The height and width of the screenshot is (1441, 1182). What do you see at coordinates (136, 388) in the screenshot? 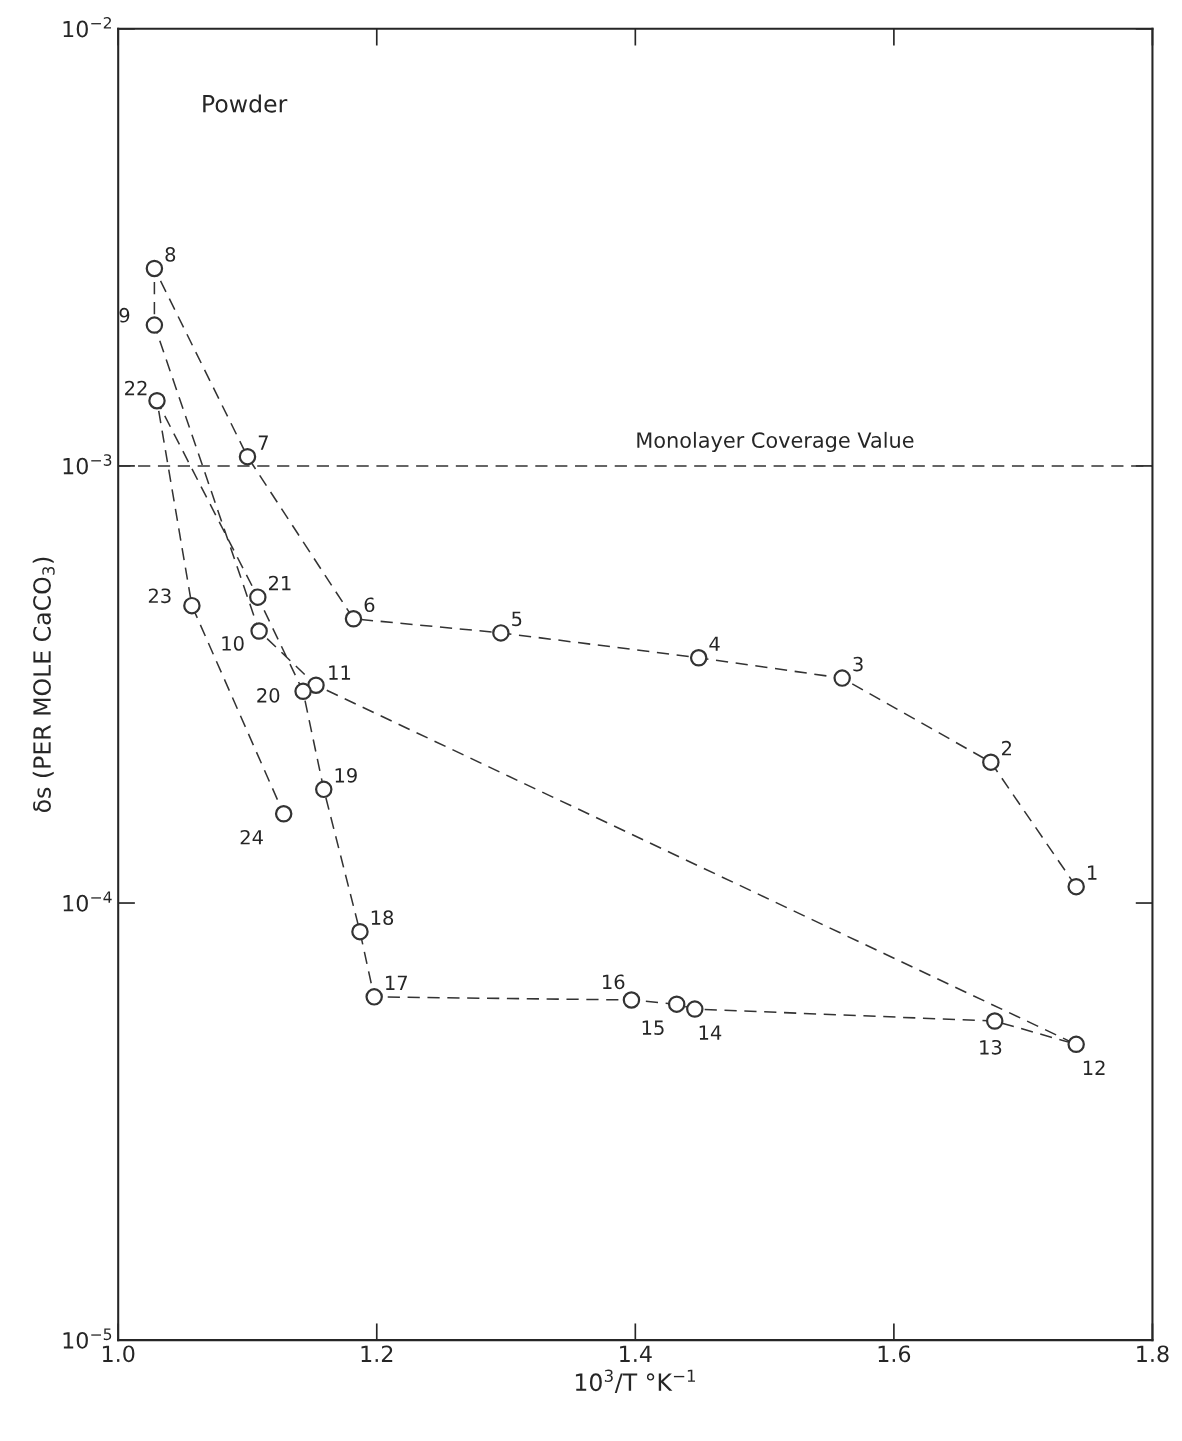
I see `annotation: 22` at bounding box center [136, 388].